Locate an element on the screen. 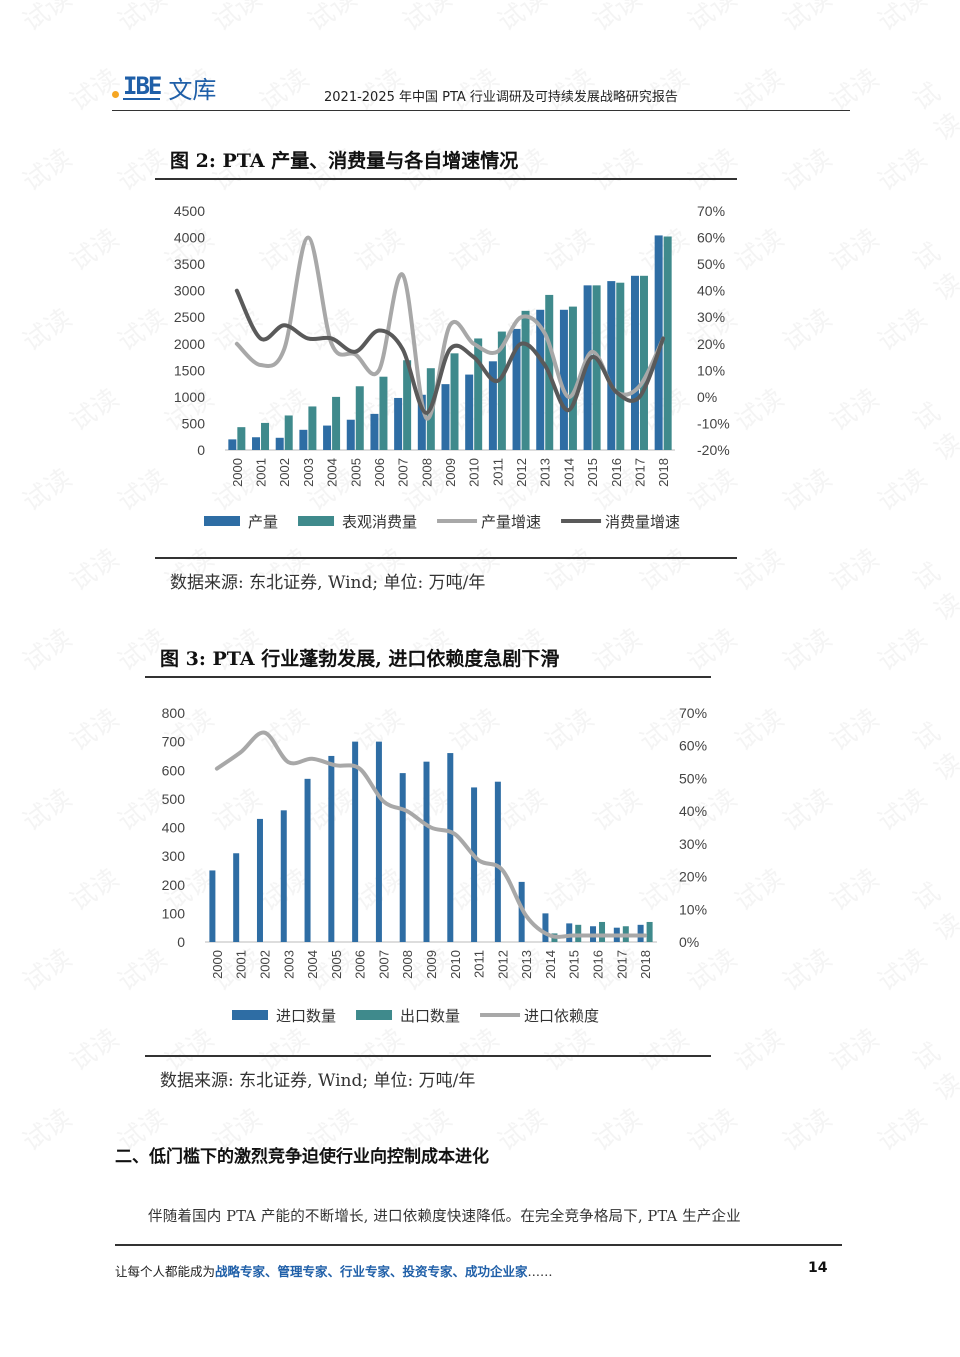 The image size is (960, 1357). y-right-tick-label: 30% is located at coordinates (693, 844).